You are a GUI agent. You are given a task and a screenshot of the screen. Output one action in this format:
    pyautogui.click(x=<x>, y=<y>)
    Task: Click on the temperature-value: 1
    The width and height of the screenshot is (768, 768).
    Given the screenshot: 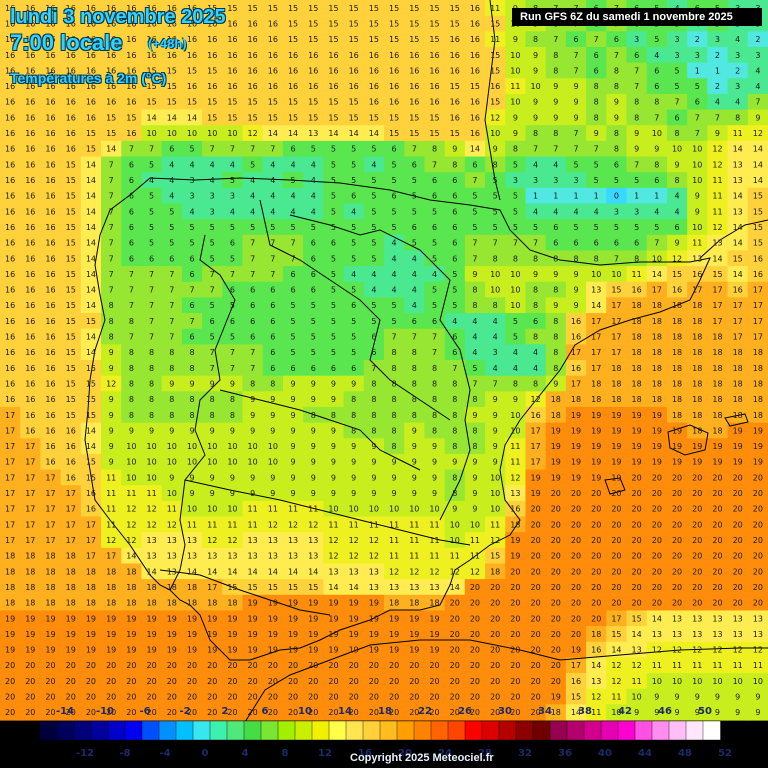 What is the action you would take?
    pyautogui.click(x=636, y=196)
    